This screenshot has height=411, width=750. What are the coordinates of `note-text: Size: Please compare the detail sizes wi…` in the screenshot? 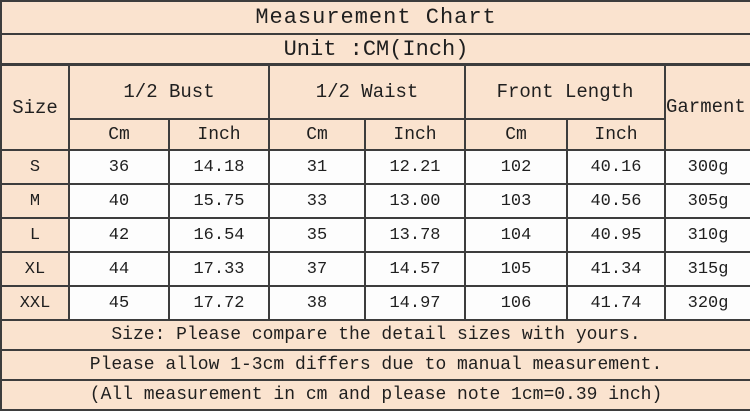 It's located at (375, 335).